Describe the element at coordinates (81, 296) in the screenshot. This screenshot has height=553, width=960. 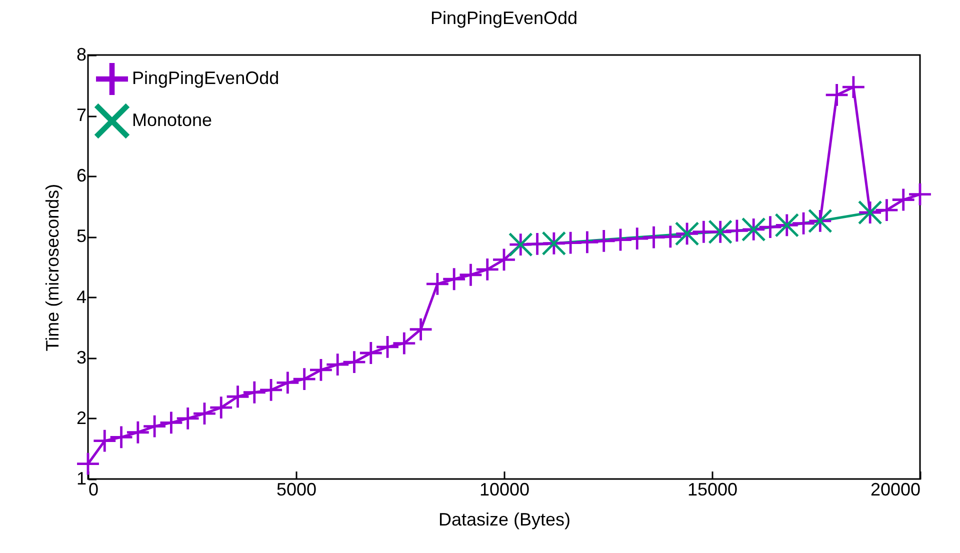
I see `y-tick-label: 4` at that location.